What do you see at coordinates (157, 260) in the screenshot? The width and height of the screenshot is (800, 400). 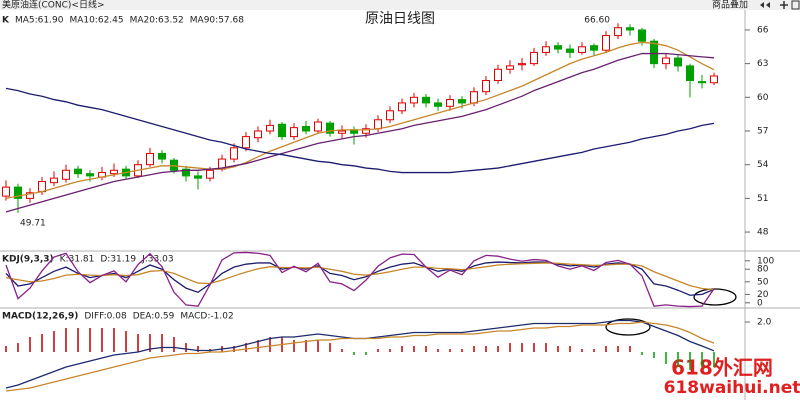 I see `legend-entry: J:33.03` at bounding box center [157, 260].